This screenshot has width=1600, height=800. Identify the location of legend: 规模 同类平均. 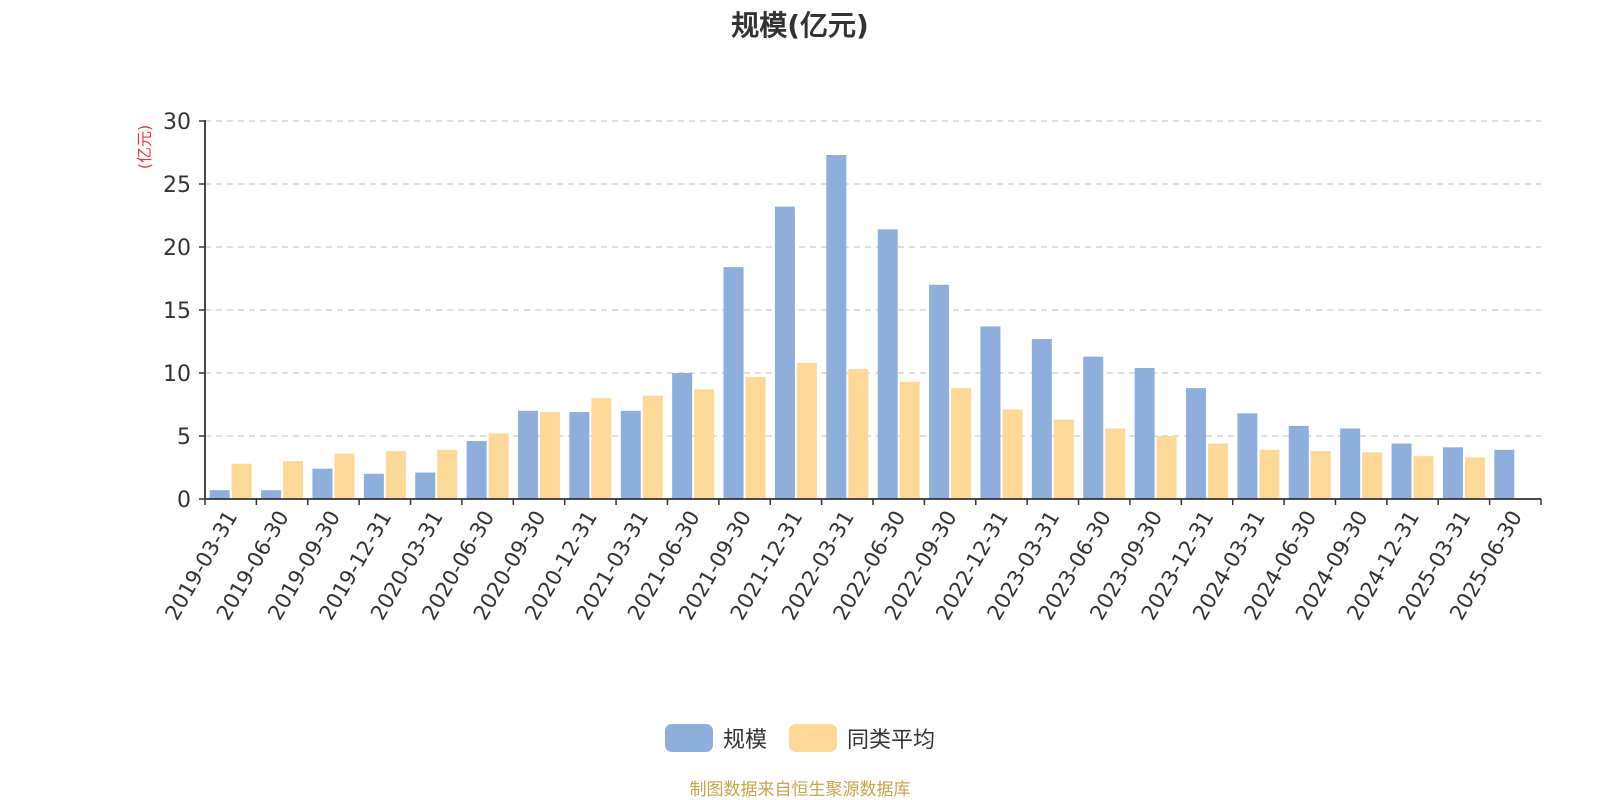
(800, 738).